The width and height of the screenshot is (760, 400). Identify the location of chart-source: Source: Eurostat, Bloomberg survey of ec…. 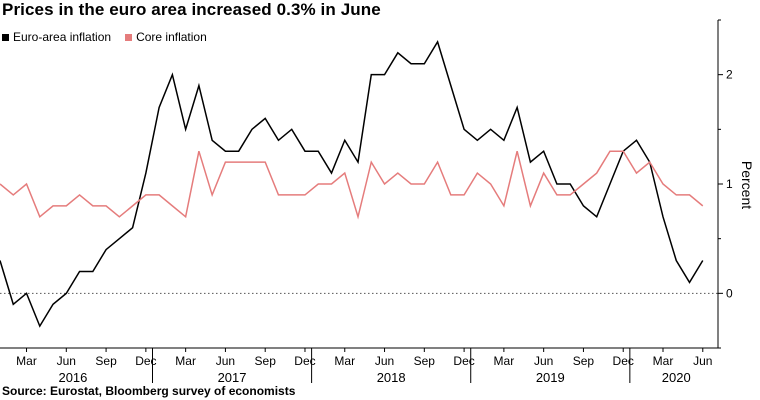
(149, 391).